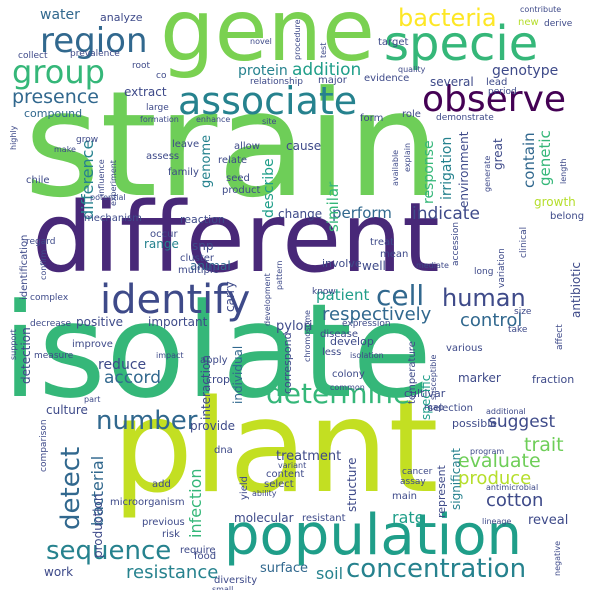 Image resolution: width=590 pixels, height=590 pixels. Describe the element at coordinates (499, 461) in the screenshot. I see `word-evaluate: evaluate` at that location.